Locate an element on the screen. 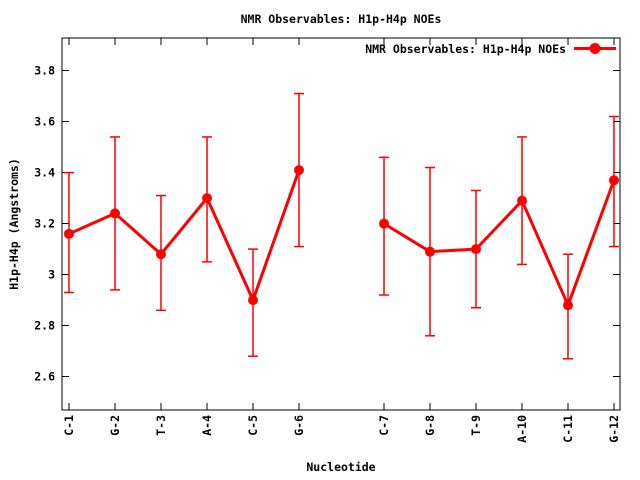 Image resolution: width=640 pixels, height=480 pixels. legend: NMR Observables: H1p-H4p NOEs is located at coordinates (490, 48).